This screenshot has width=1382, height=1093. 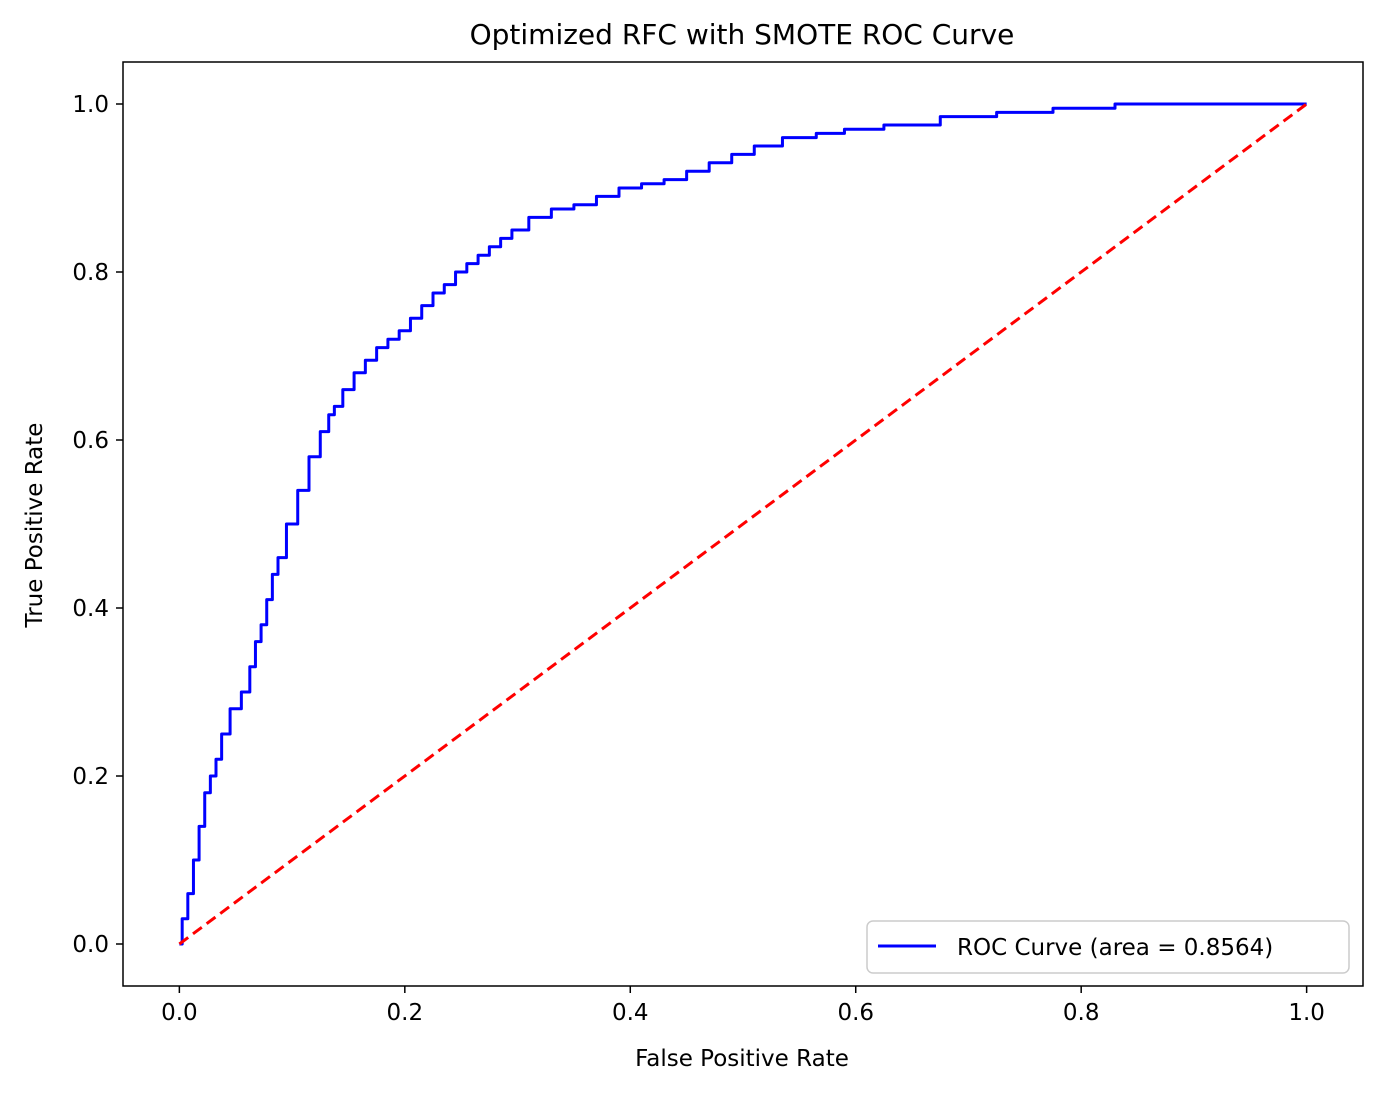 What do you see at coordinates (630, 1013) in the screenshot?
I see `x-tick-label: 0.4` at bounding box center [630, 1013].